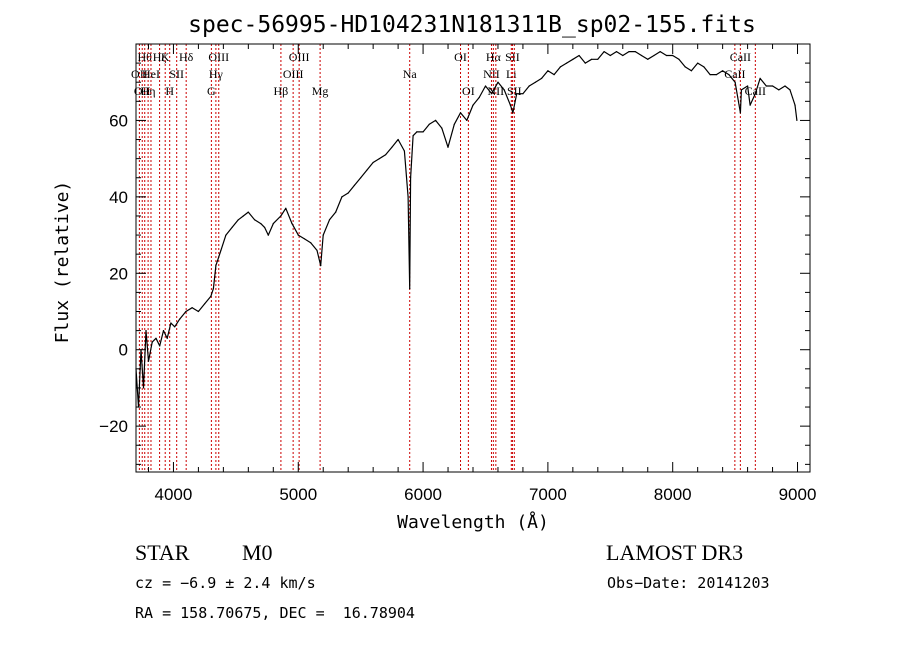  I want to click on x-tick-label: 4000, so click(174, 494).